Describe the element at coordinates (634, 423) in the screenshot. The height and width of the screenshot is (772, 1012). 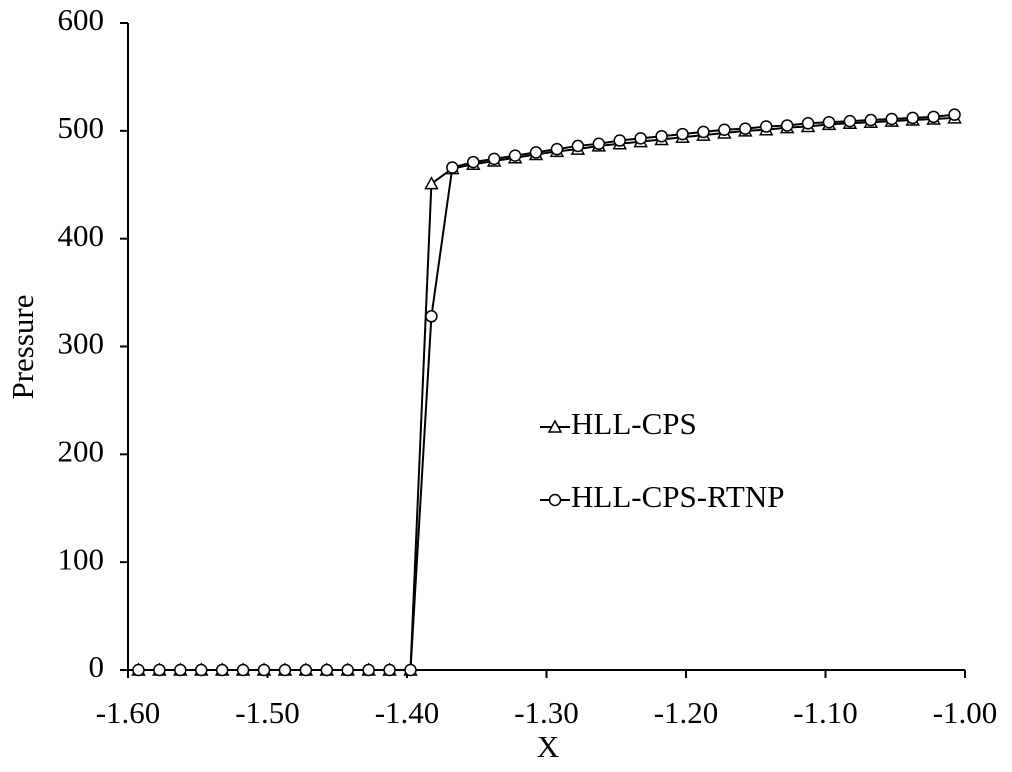
I see `legend-label: HLL-CPS` at that location.